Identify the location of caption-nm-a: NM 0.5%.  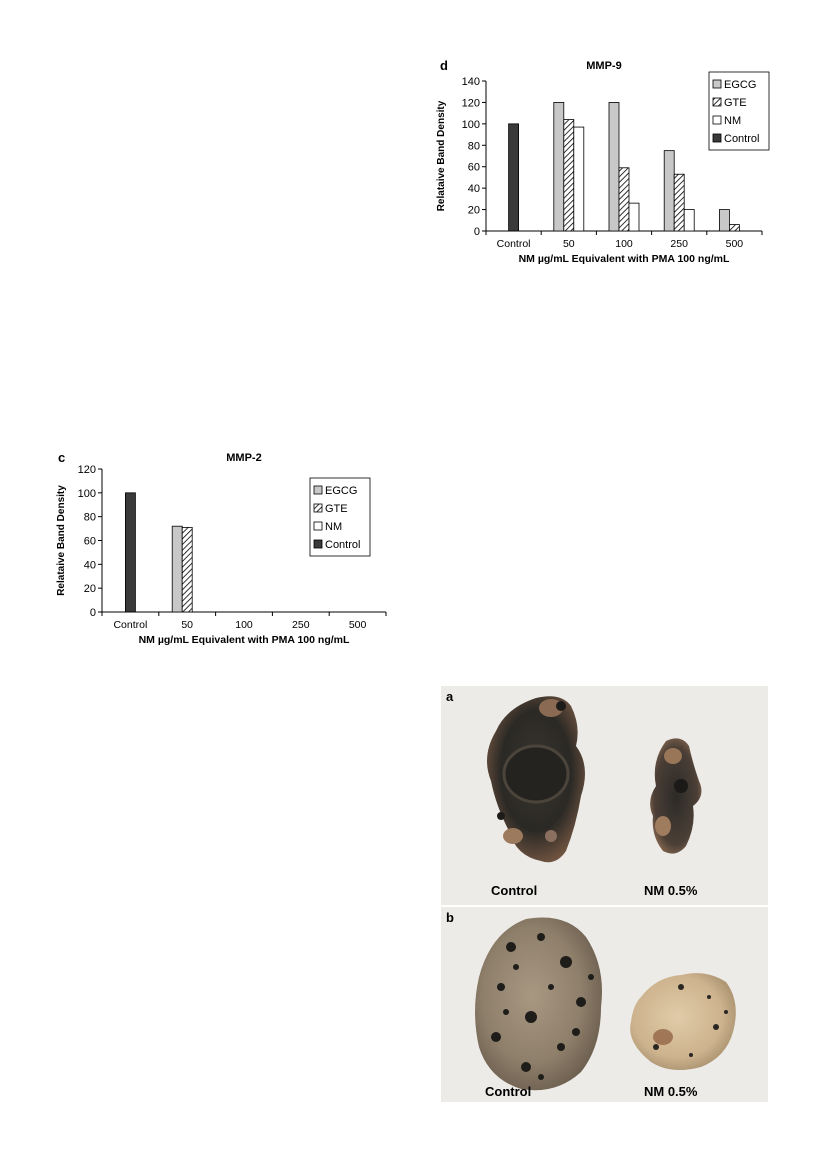
(671, 890).